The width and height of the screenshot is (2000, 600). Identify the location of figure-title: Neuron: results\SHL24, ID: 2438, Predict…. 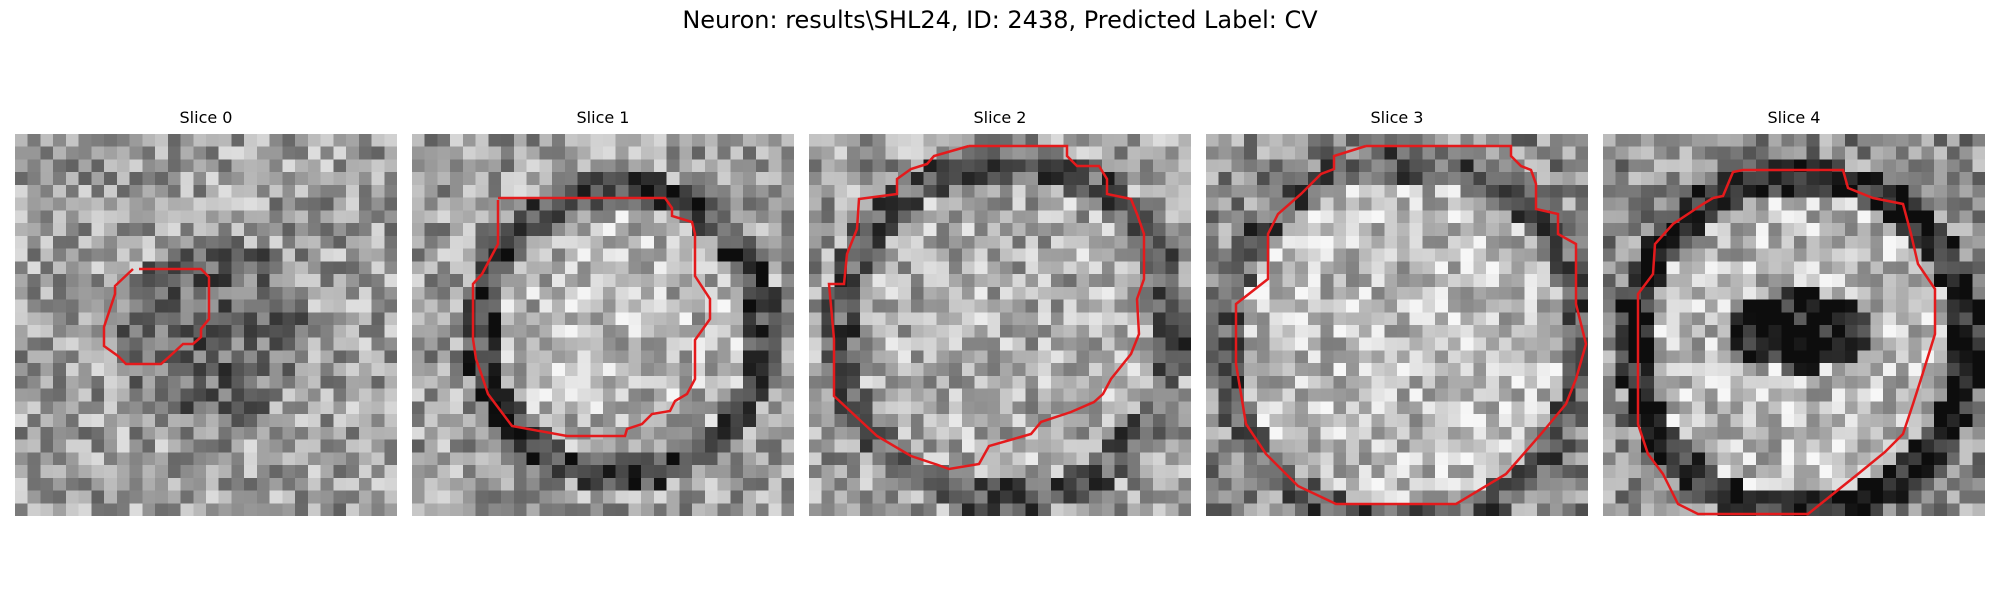
(1000, 20).